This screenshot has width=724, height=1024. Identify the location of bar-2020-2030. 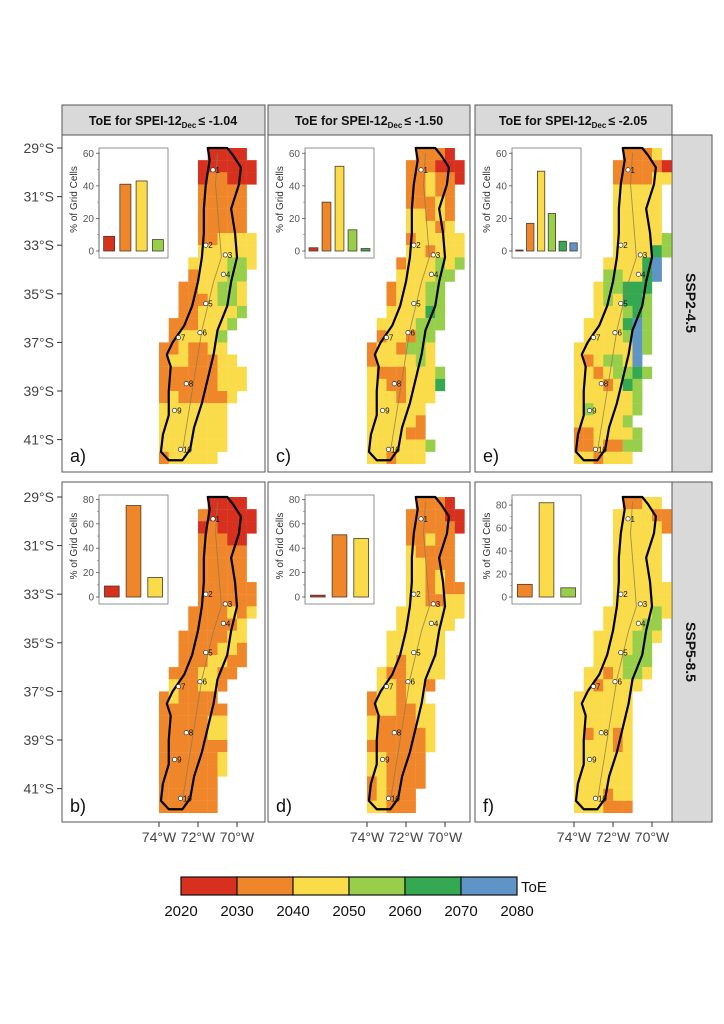
(112, 591).